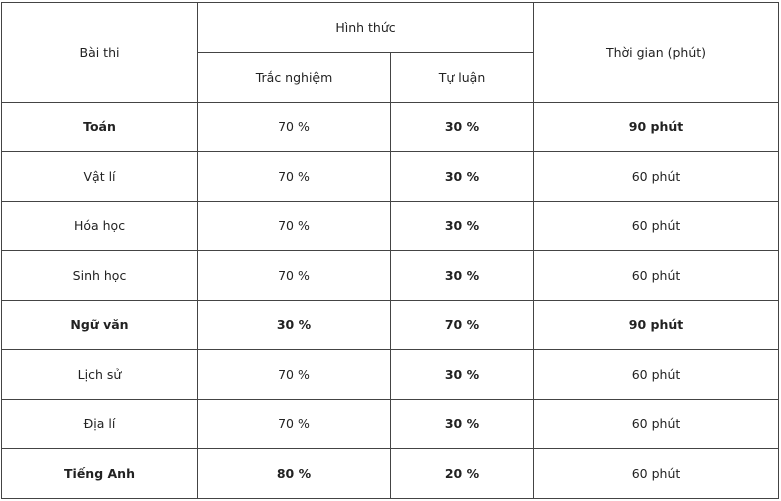  I want to click on row: Địa lí 70 % 30 % 60 phút, so click(390, 423).